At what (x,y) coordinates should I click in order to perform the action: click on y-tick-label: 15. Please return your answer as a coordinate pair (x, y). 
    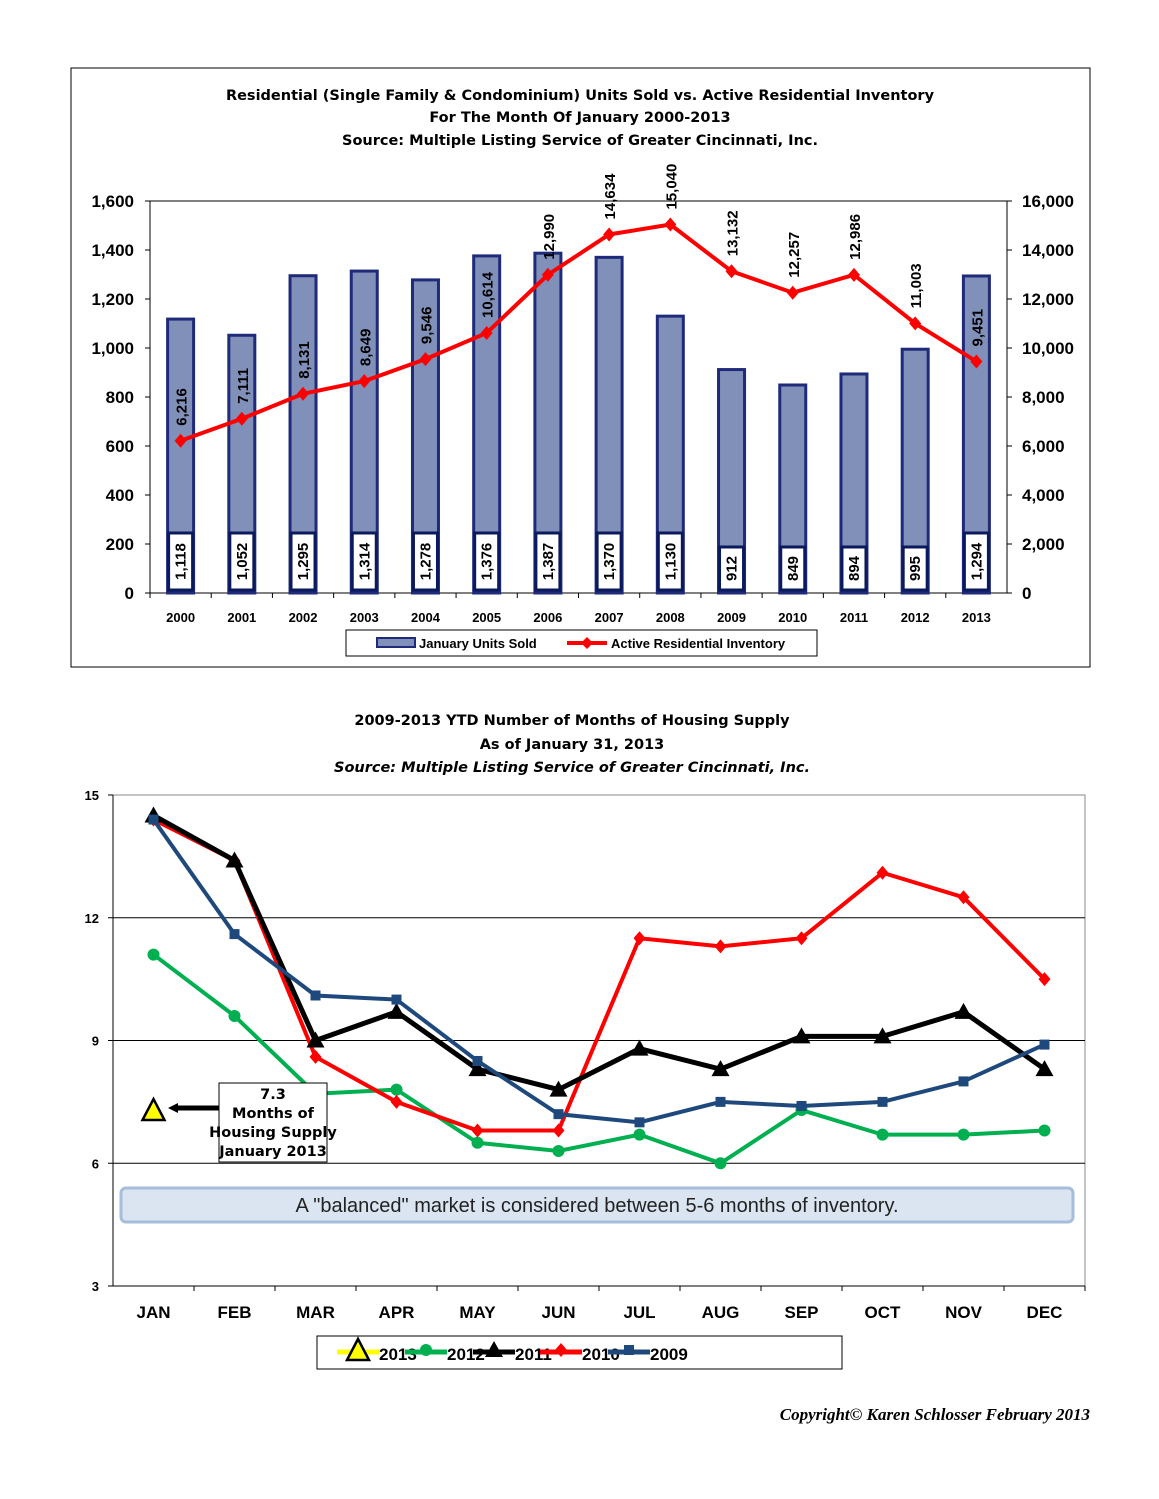
    Looking at the image, I should click on (92, 795).